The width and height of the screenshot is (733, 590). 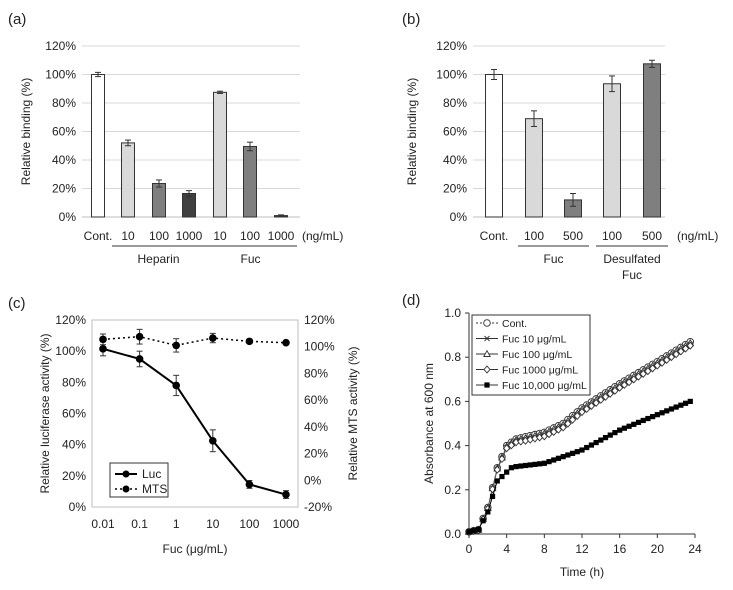 I want to click on y2-tick-label: 40%, so click(x=316, y=427).